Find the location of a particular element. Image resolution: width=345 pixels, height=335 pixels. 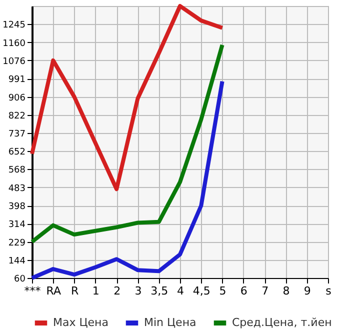

y-tick-label: 991 is located at coordinates (17, 80).